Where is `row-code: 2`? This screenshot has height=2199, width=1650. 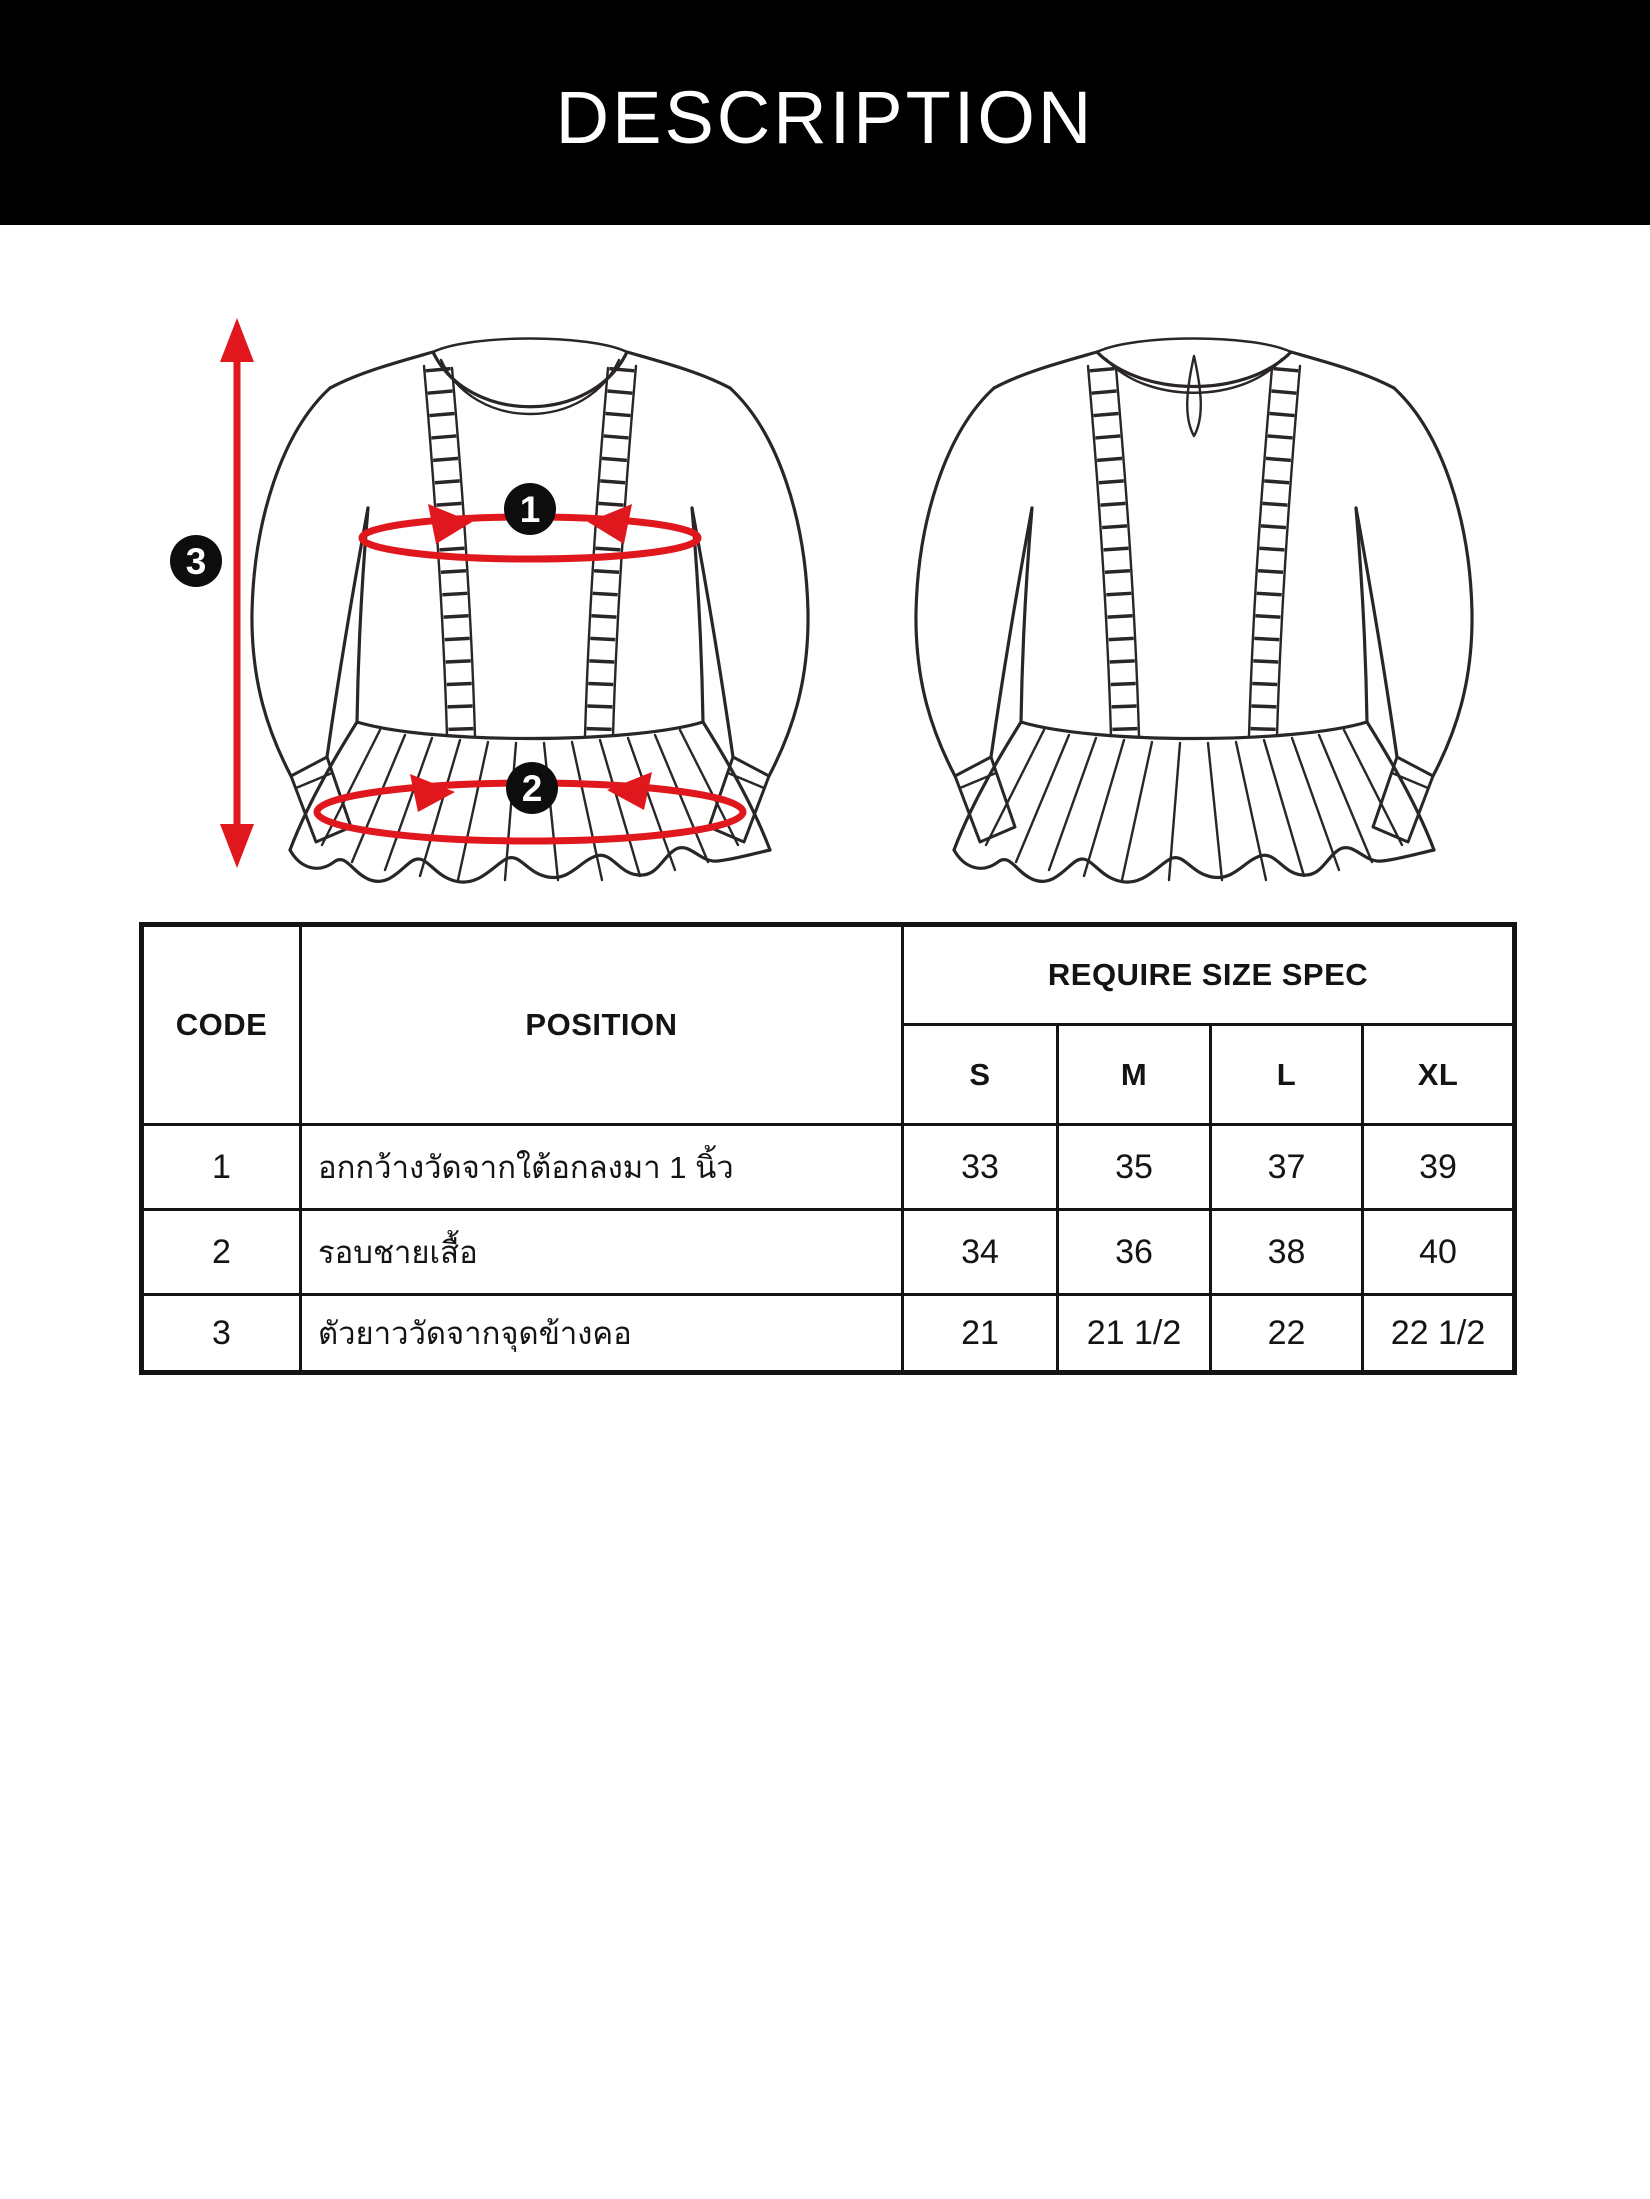 row-code: 2 is located at coordinates (221, 1252).